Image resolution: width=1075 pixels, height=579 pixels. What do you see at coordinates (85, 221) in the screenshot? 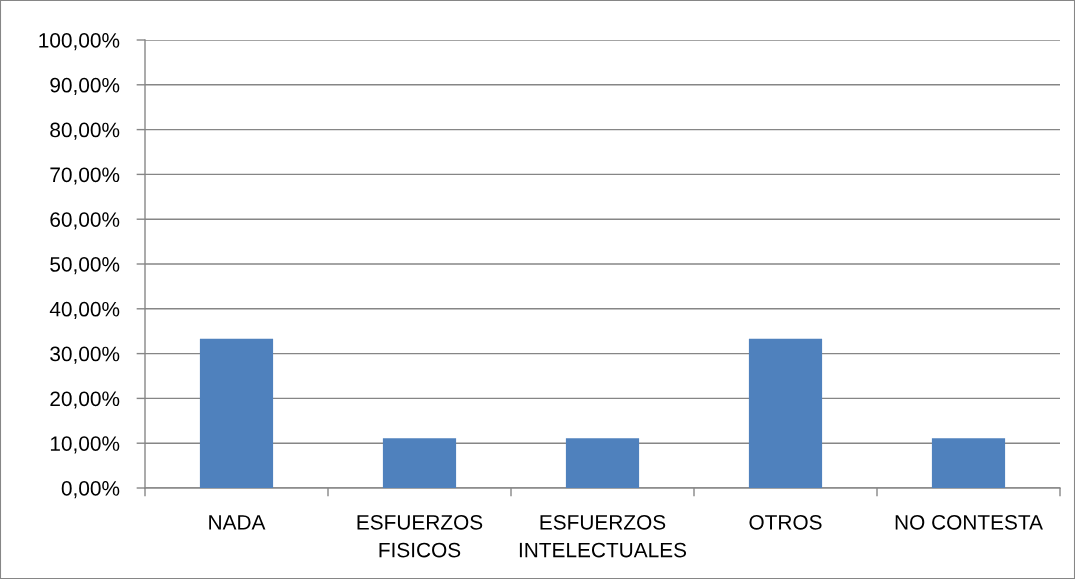
I see `y-tick-label: 60,00%` at bounding box center [85, 221].